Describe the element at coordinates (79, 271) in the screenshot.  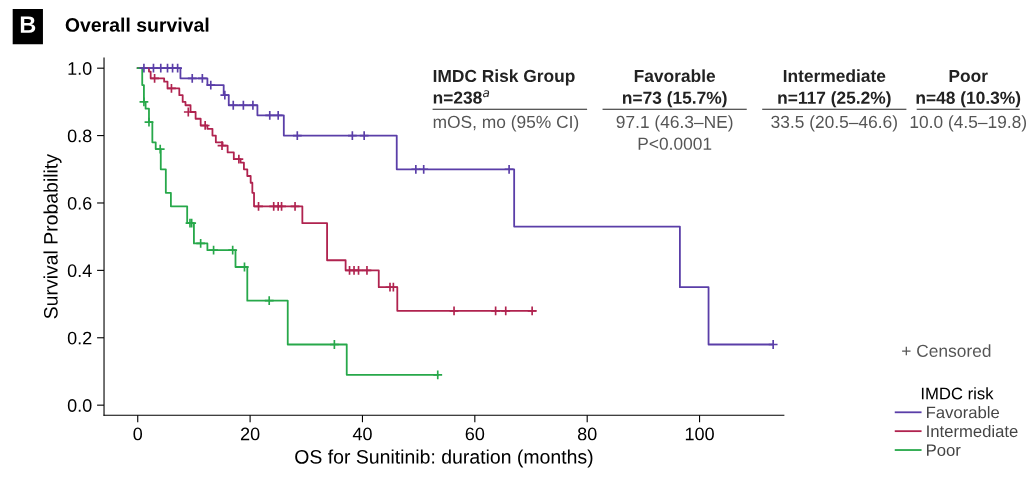
I see `y-tick-label: 0.4` at that location.